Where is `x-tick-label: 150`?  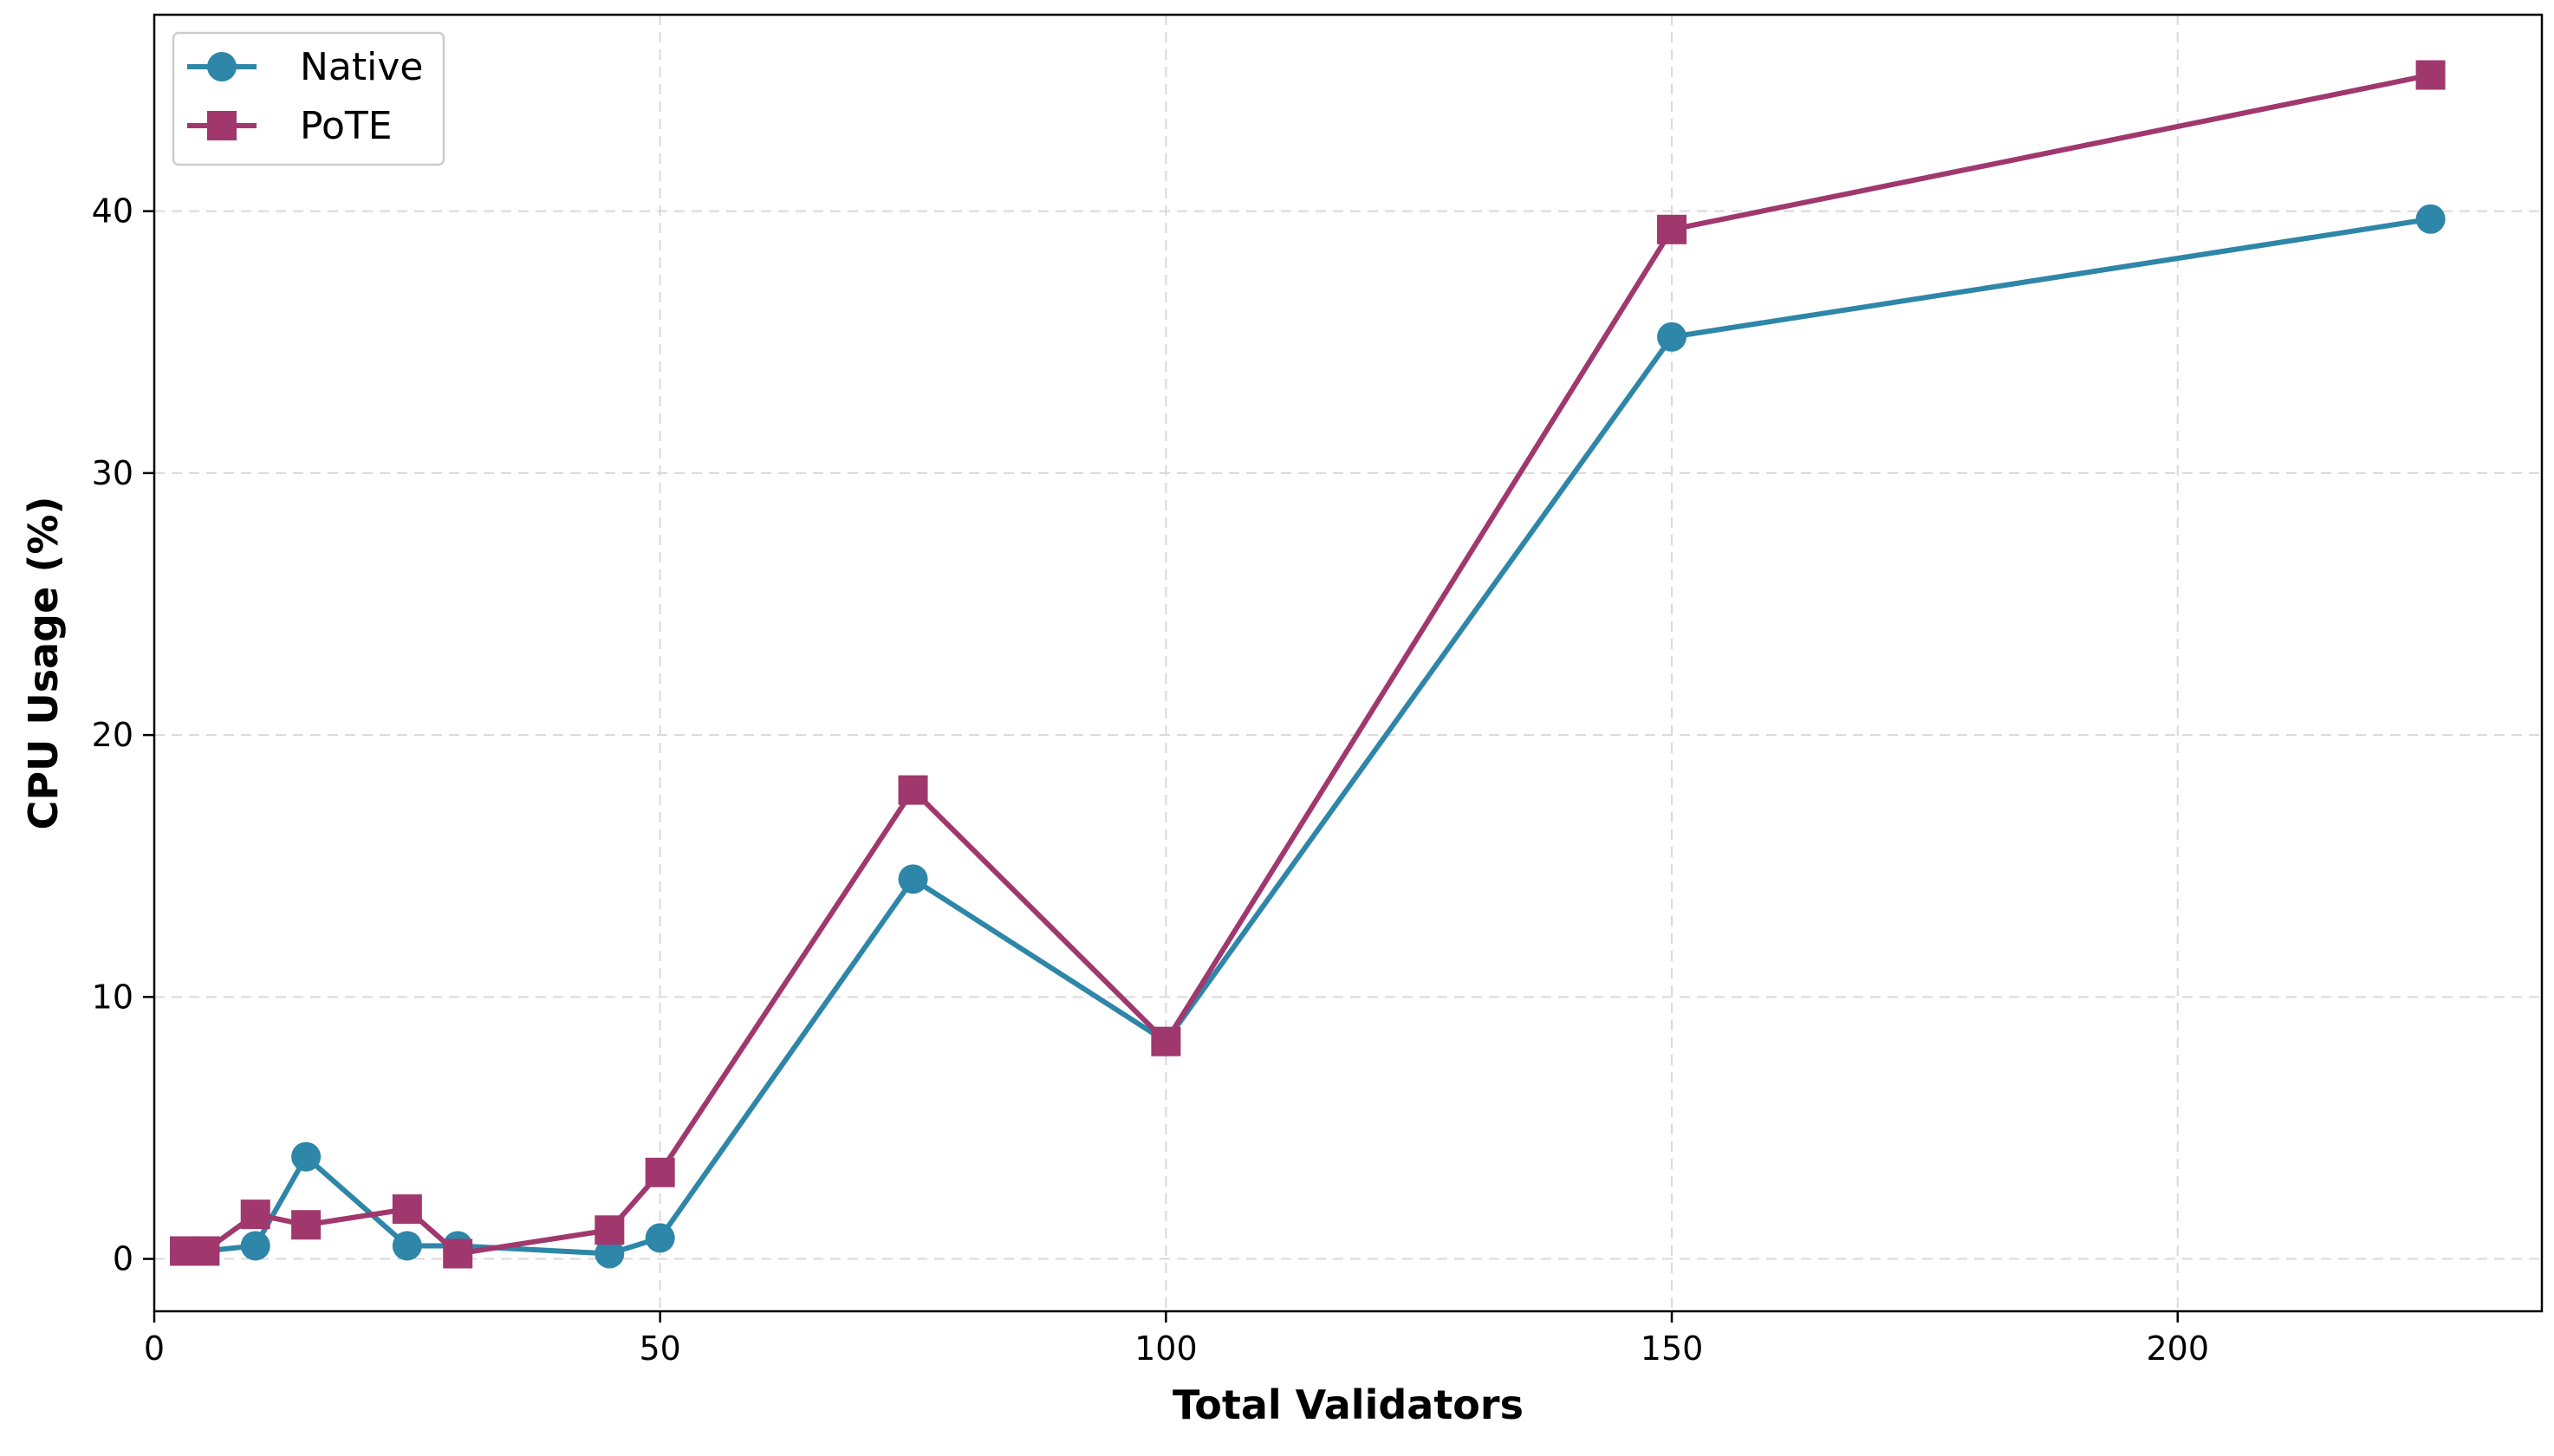 x-tick-label: 150 is located at coordinates (1672, 1348).